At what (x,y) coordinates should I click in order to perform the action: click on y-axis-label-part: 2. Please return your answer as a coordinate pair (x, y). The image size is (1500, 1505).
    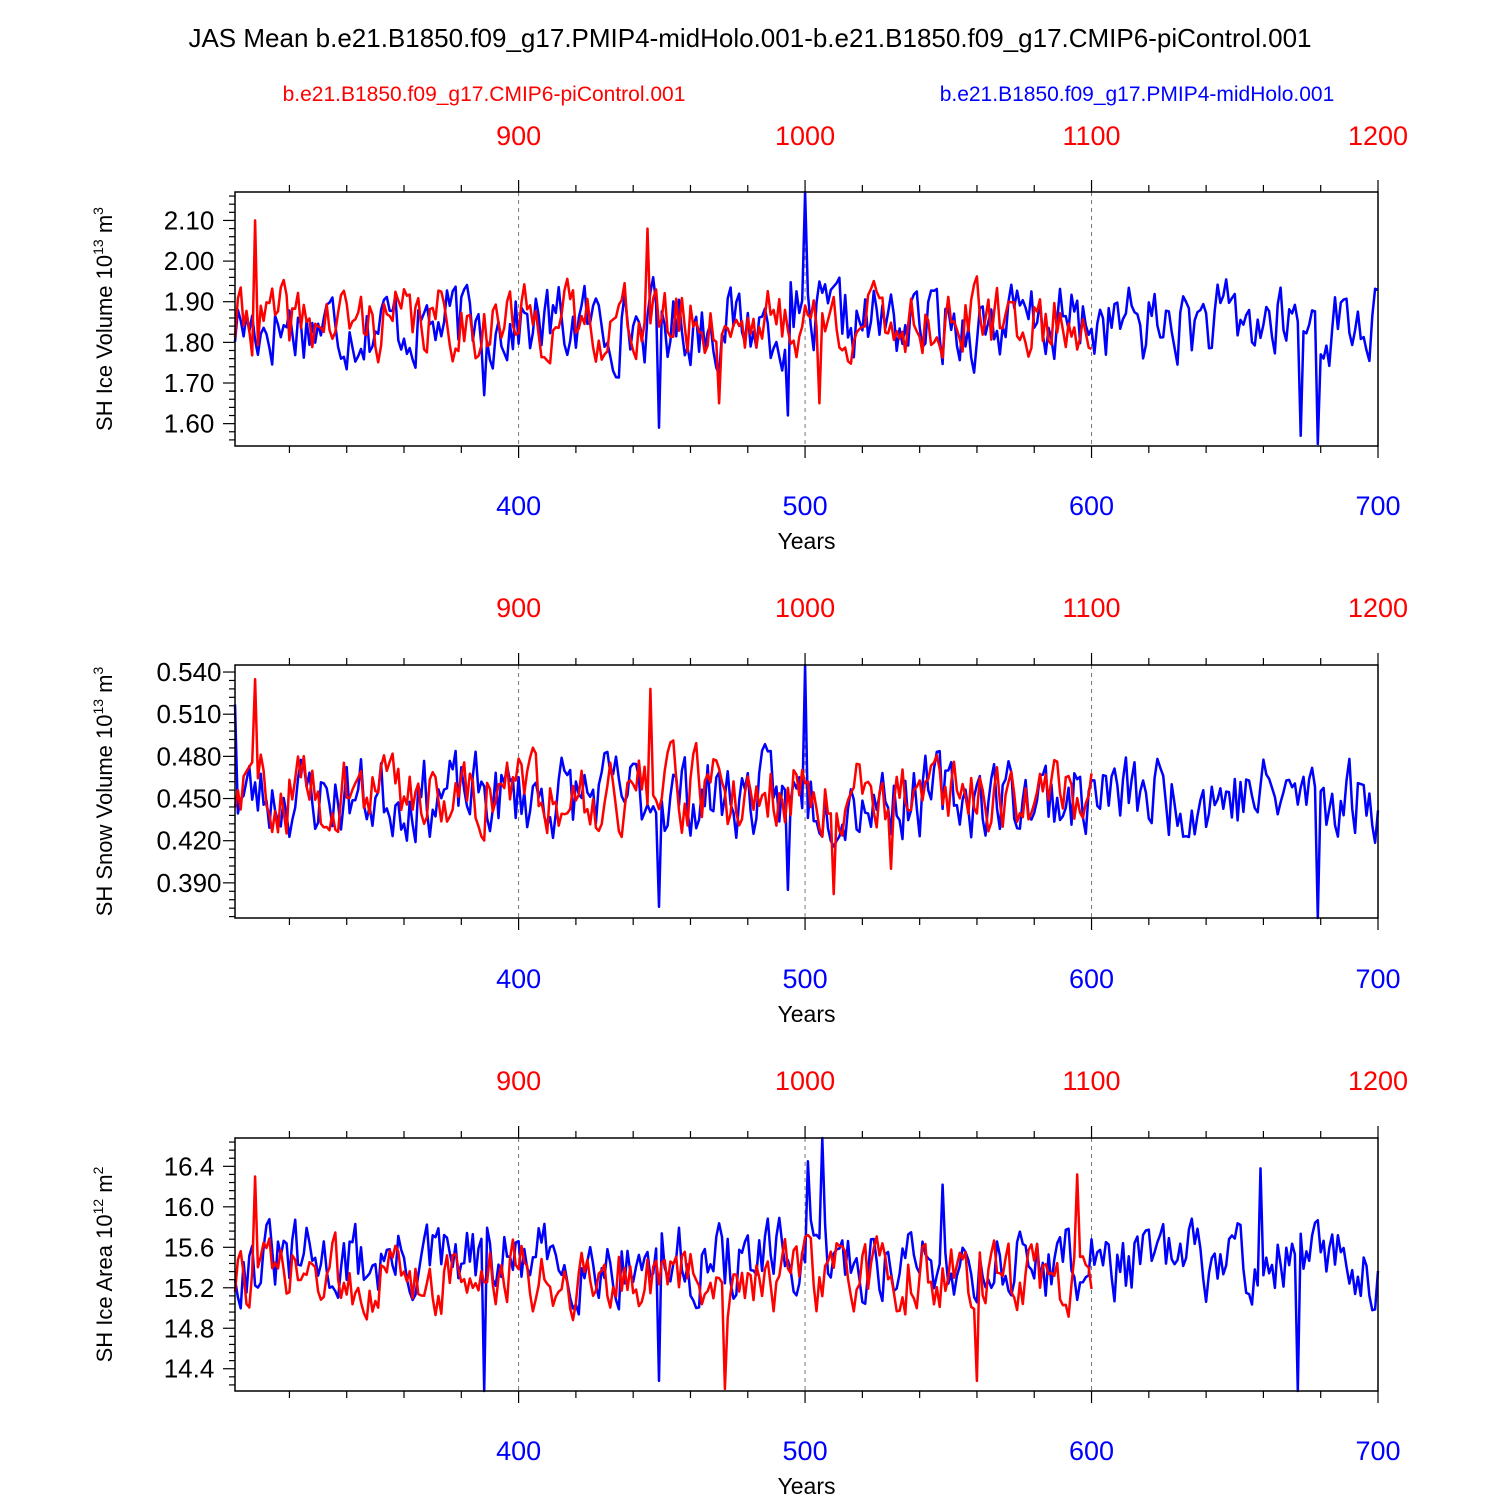
    Looking at the image, I should click on (98, 1170).